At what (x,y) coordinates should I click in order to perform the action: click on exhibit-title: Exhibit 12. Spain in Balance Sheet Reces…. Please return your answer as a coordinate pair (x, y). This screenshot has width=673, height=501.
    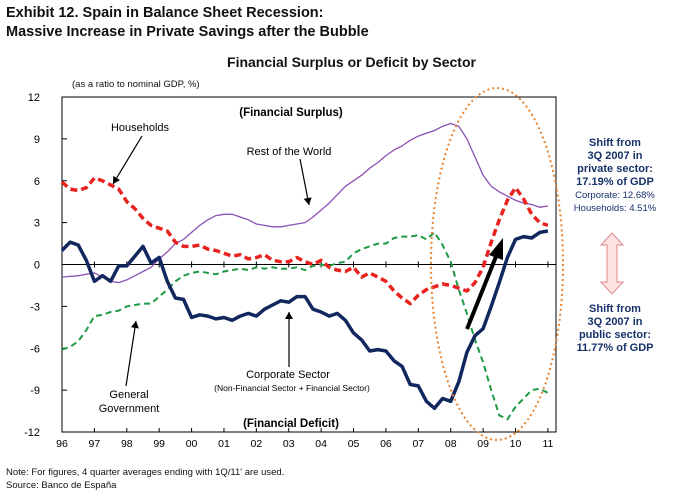
    Looking at the image, I should click on (165, 13).